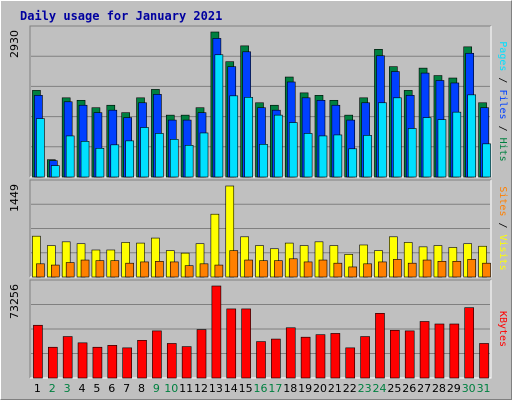 The width and height of the screenshot is (512, 400). I want to click on x-tick-label-29: 29, so click(454, 388).